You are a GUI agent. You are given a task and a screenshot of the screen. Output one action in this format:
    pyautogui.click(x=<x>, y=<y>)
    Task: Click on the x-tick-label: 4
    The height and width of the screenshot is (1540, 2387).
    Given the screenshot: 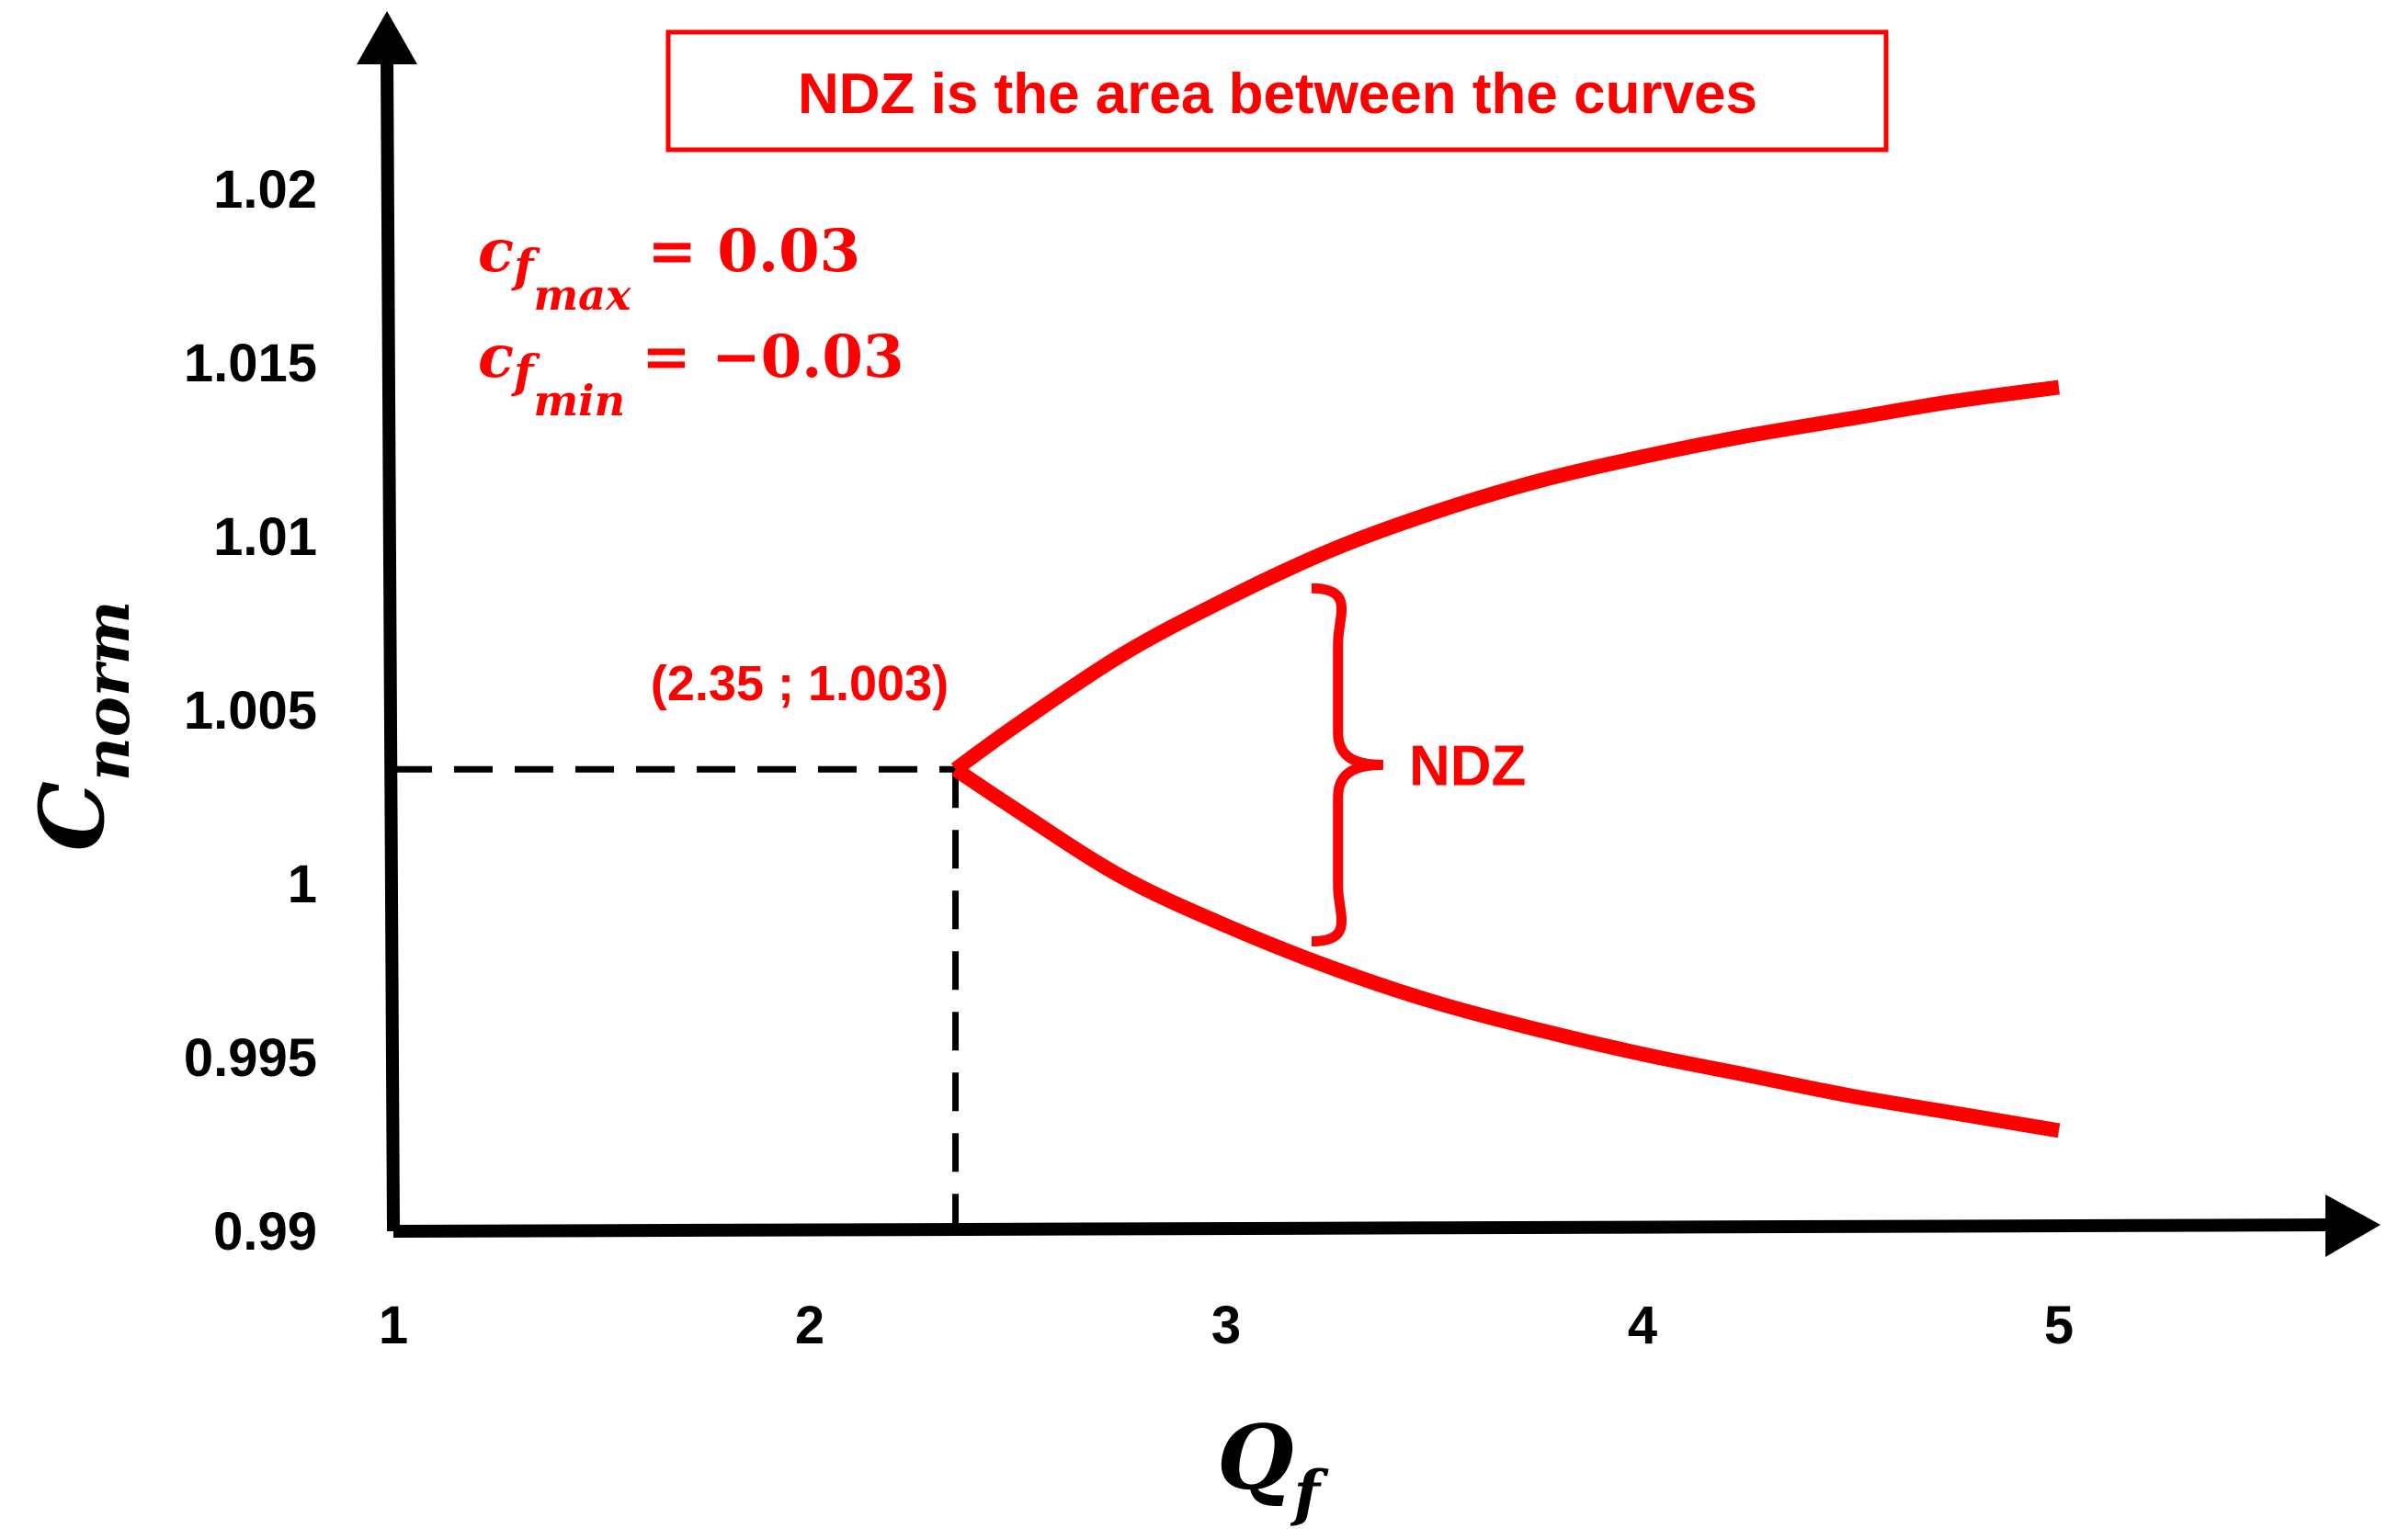 What is the action you would take?
    pyautogui.click(x=1642, y=1325)
    